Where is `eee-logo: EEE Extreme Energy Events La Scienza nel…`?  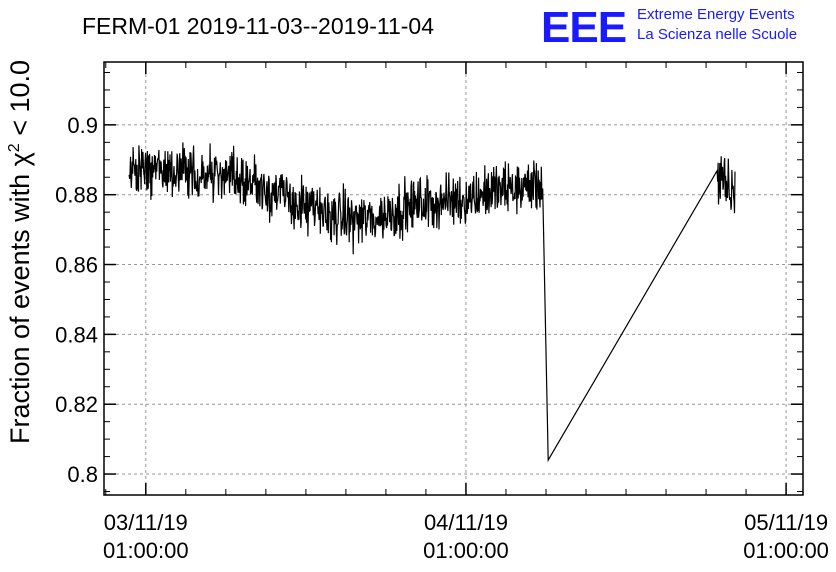 eee-logo: EEE Extreme Energy Events La Scienza nel… is located at coordinates (669, 27).